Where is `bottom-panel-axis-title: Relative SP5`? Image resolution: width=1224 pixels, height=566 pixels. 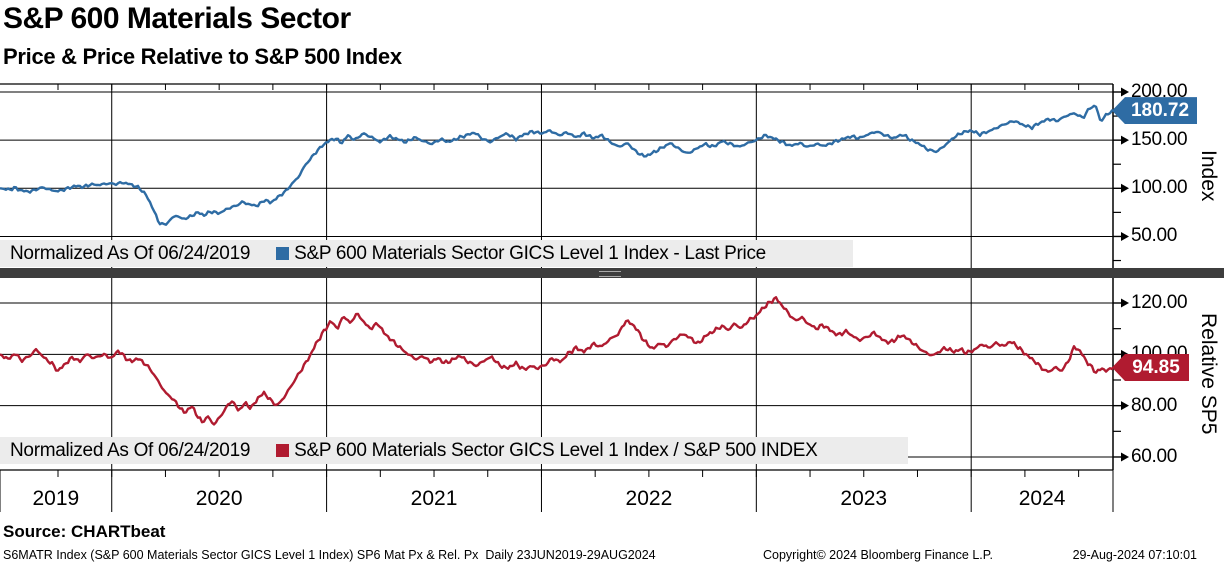
bottom-panel-axis-title: Relative SP5 is located at coordinates (1208, 374).